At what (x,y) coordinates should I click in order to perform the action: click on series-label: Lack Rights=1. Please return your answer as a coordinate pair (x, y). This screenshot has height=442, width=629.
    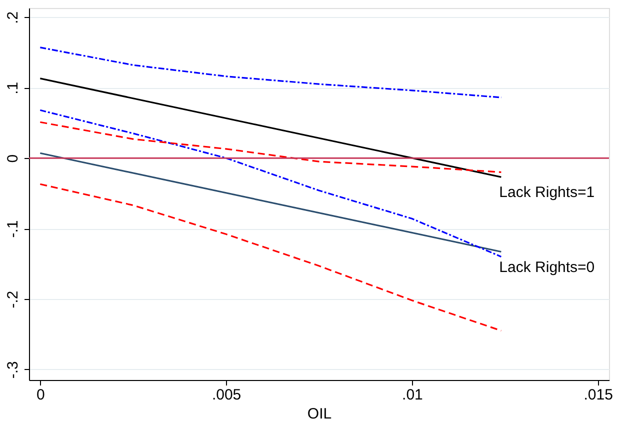
    Looking at the image, I should click on (547, 193).